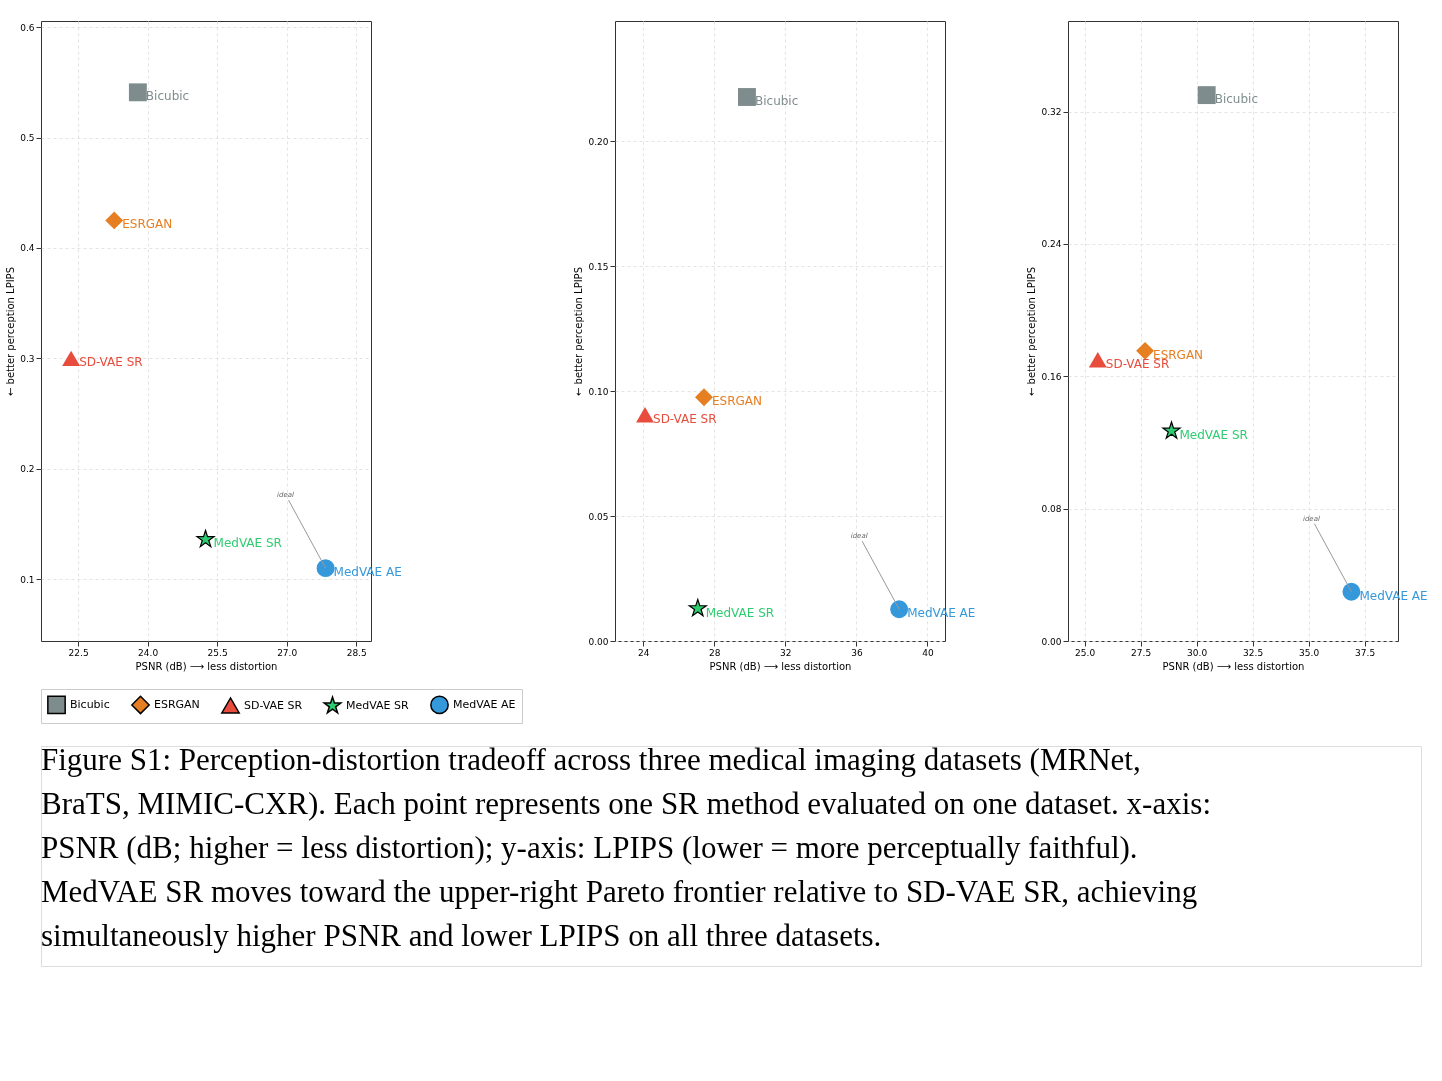 This screenshot has height=1081, width=1442. What do you see at coordinates (598, 516) in the screenshot?
I see `y-tick-label: 0.05` at bounding box center [598, 516].